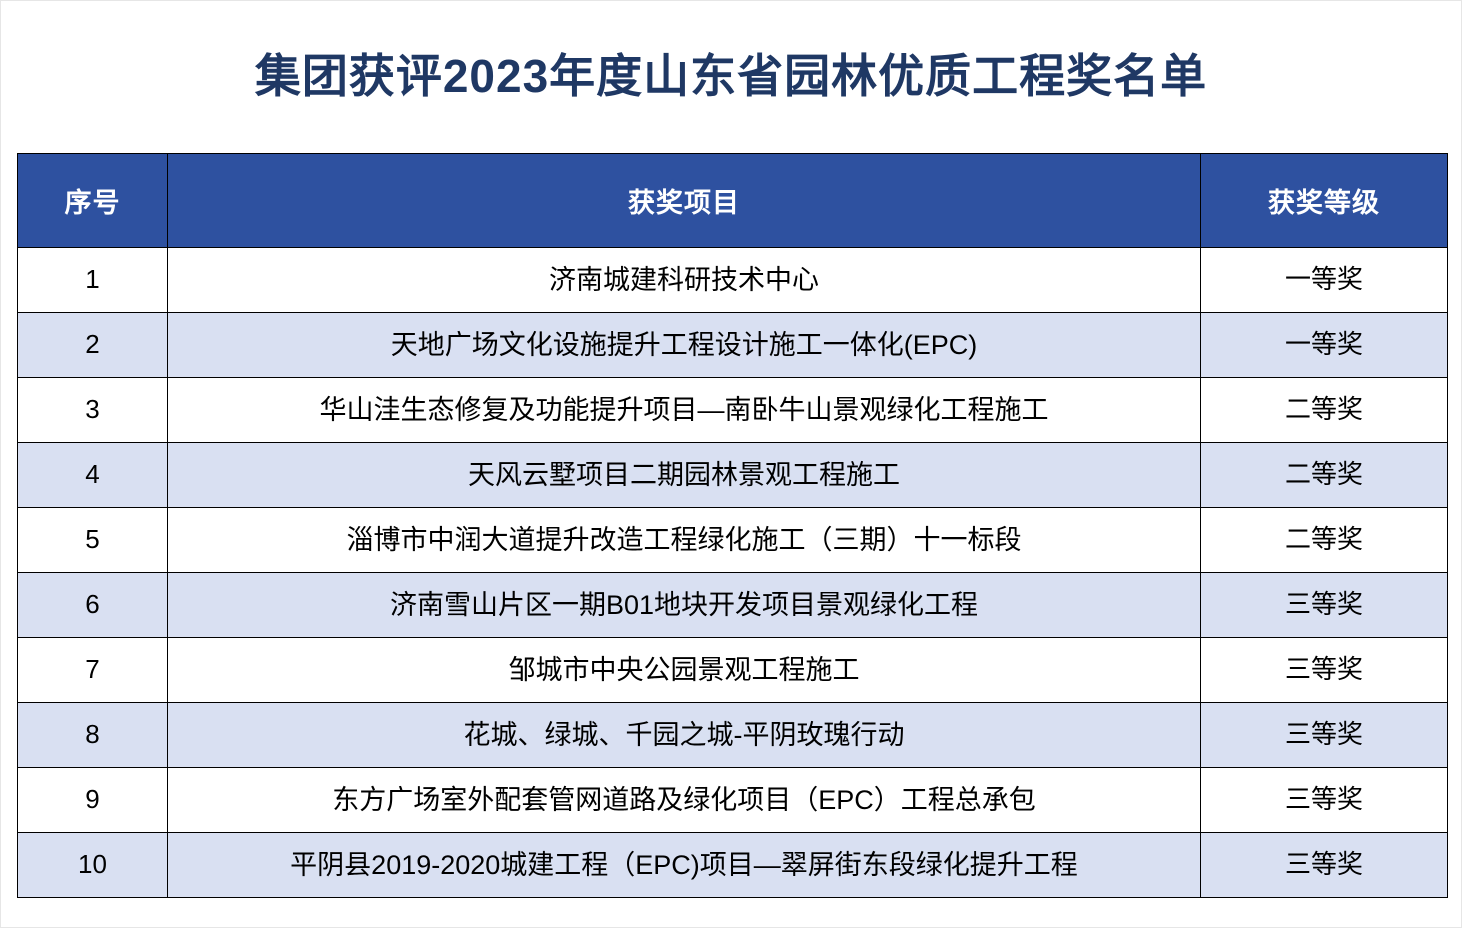 The width and height of the screenshot is (1462, 928). Describe the element at coordinates (684, 475) in the screenshot. I see `cell-project: 天风云墅项目二期园林景观工程施工` at that location.